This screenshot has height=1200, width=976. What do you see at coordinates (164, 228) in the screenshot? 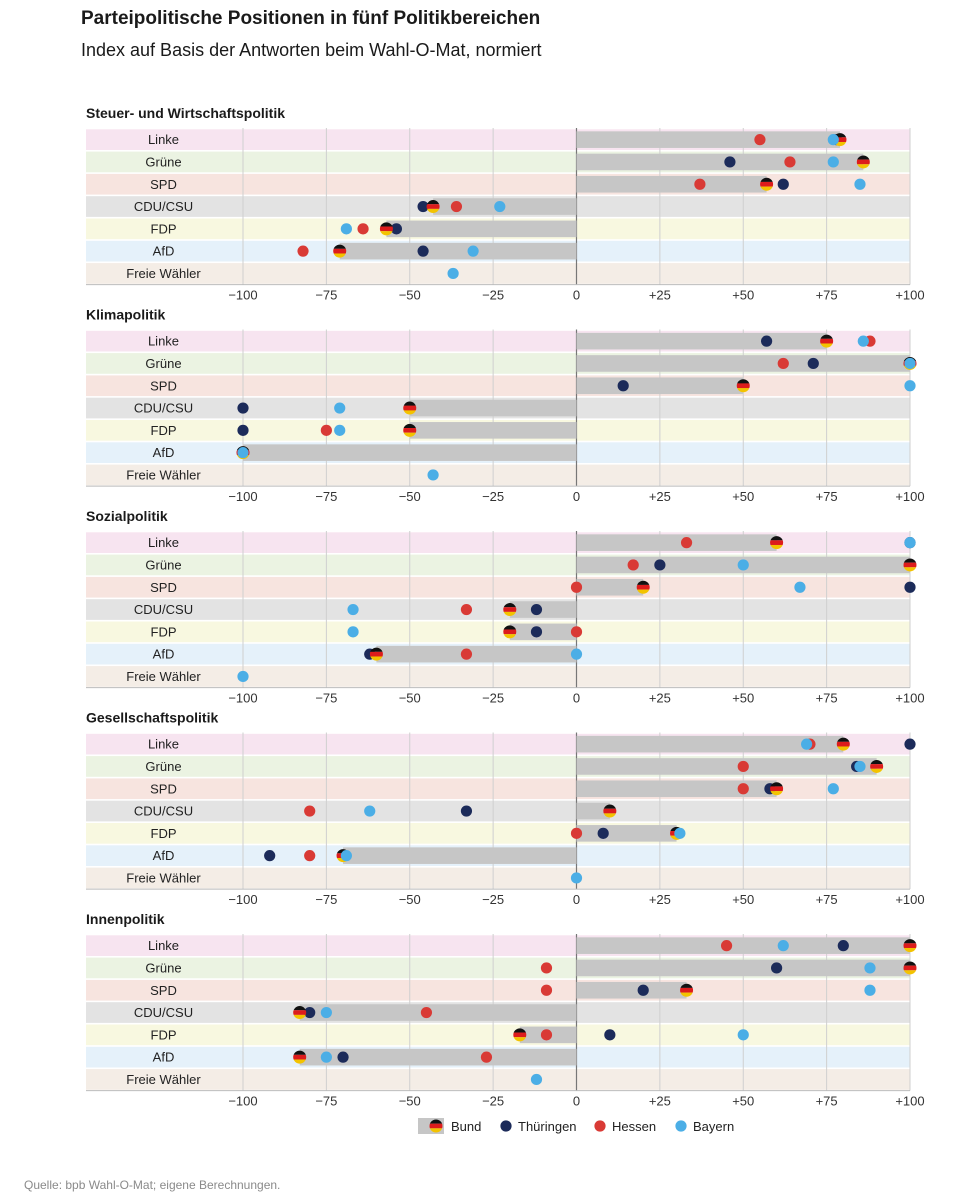
I see `party-label: FDP` at bounding box center [164, 228].